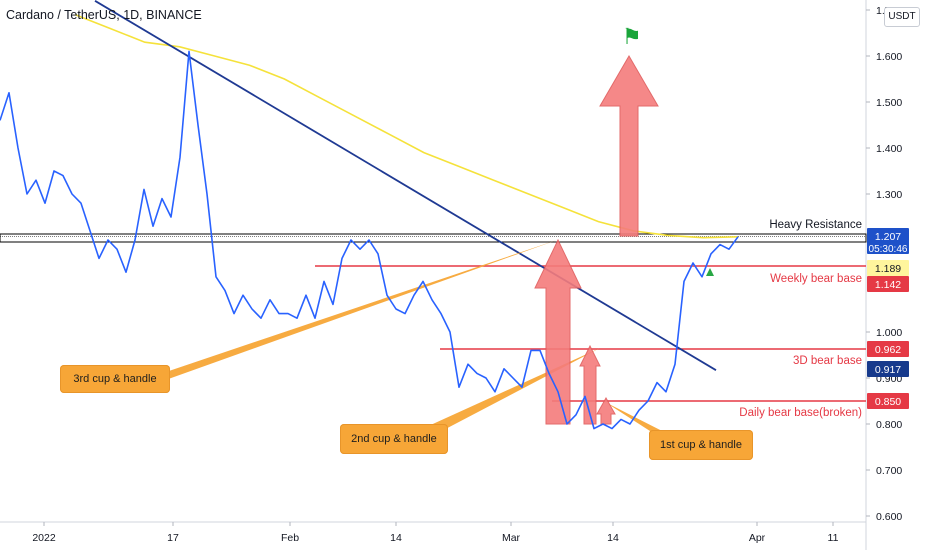 The height and width of the screenshot is (550, 932). I want to click on price-label-text: 0.850, so click(888, 402).